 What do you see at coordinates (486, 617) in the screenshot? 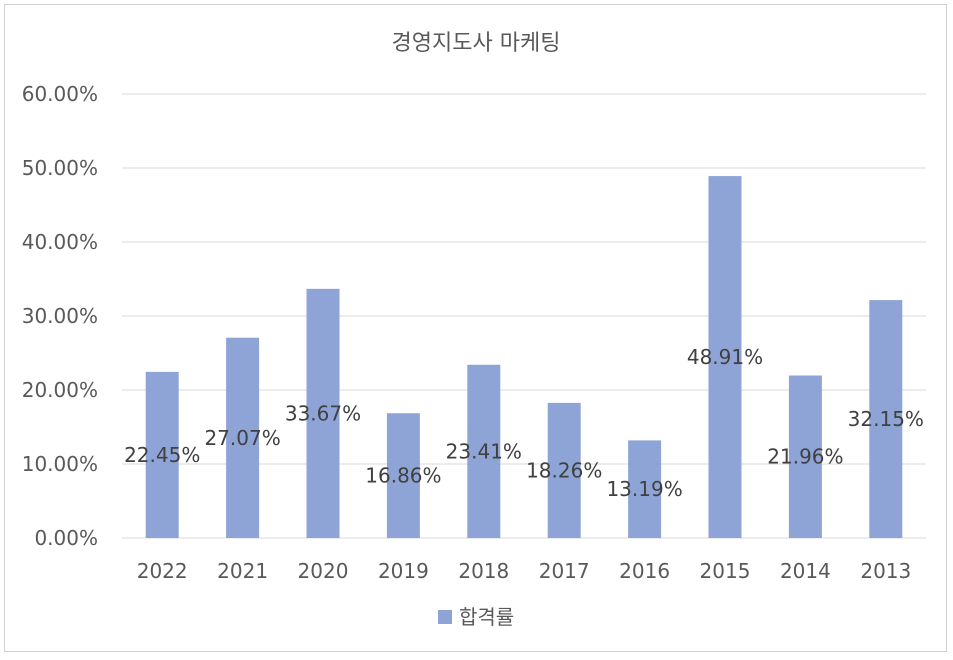
I see `legend-label: 합격률` at bounding box center [486, 617].